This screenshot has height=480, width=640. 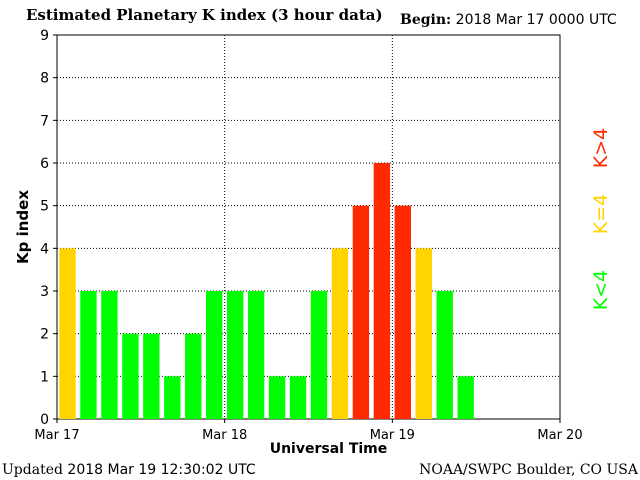 I want to click on y-axis-label: Kp index, so click(x=23, y=227).